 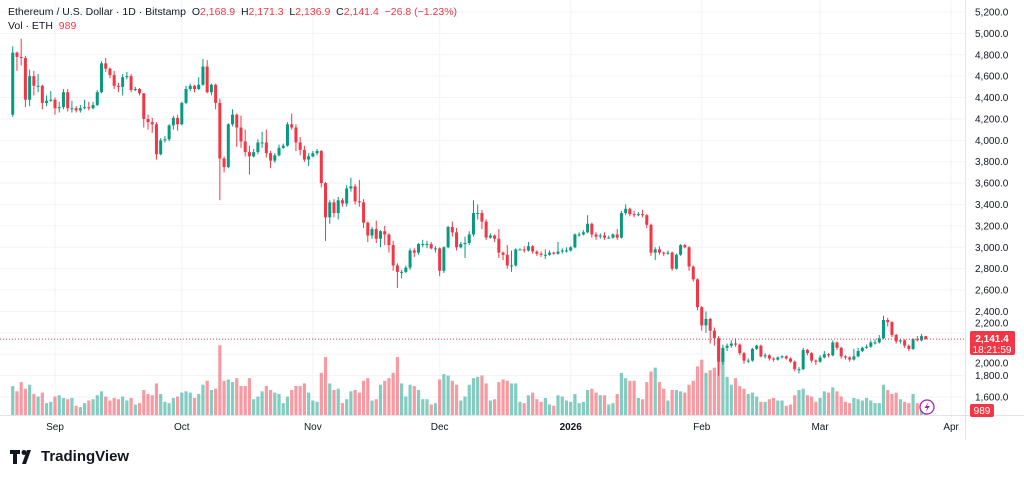 I want to click on price-tick-label: 3,600.0, so click(x=992, y=184).